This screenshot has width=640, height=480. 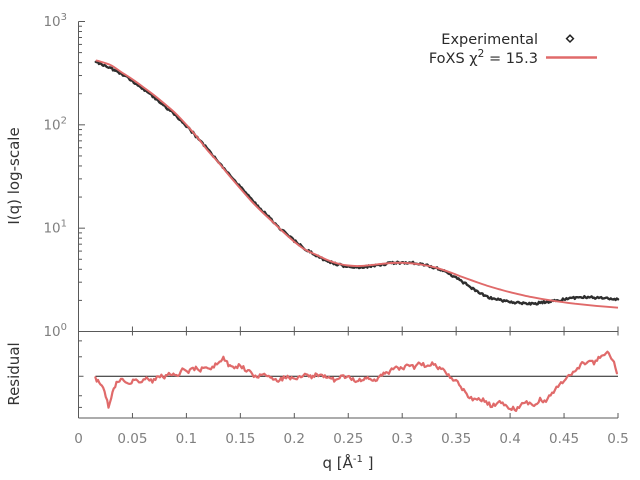 What do you see at coordinates (294, 439) in the screenshot?
I see `x-tick-label: 0.2` at bounding box center [294, 439].